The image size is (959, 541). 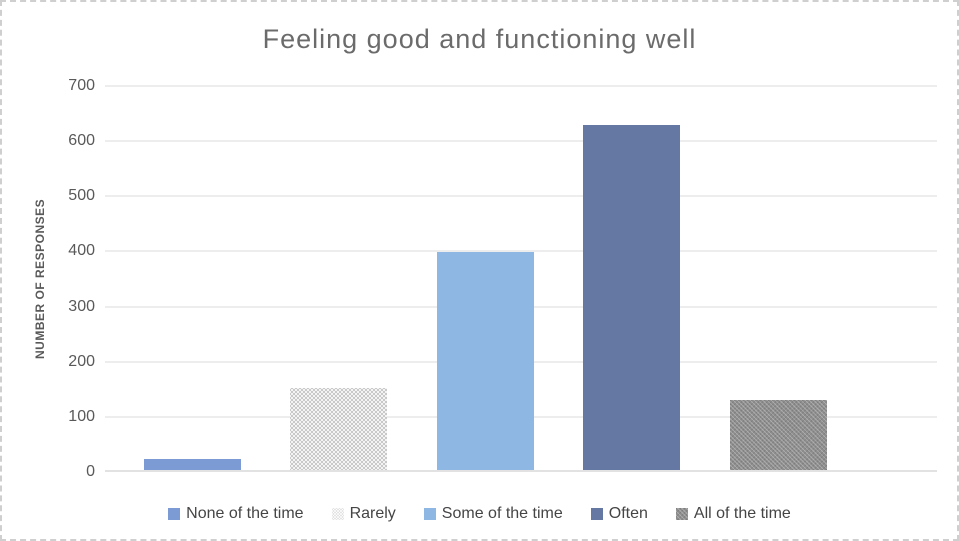 What do you see at coordinates (81, 196) in the screenshot?
I see `y-tick-label: 500` at bounding box center [81, 196].